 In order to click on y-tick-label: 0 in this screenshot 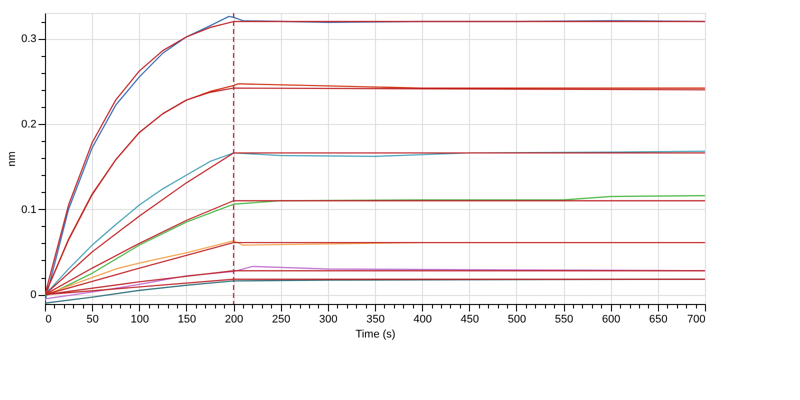, I will do `click(33, 295)`.